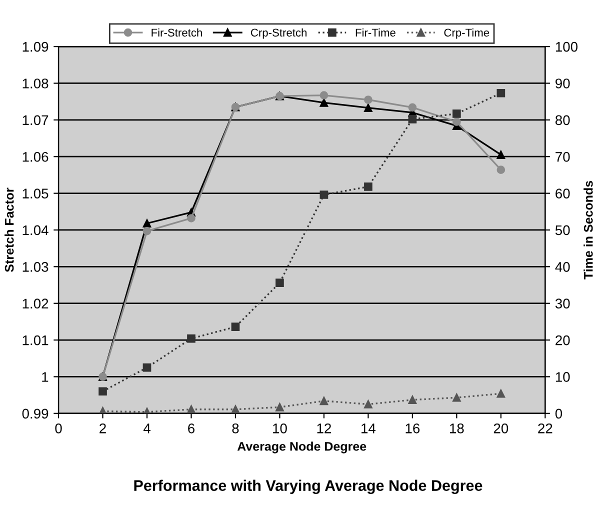 The height and width of the screenshot is (506, 616). Describe the element at coordinates (413, 428) in the screenshot. I see `x-tick-label: 16` at that location.